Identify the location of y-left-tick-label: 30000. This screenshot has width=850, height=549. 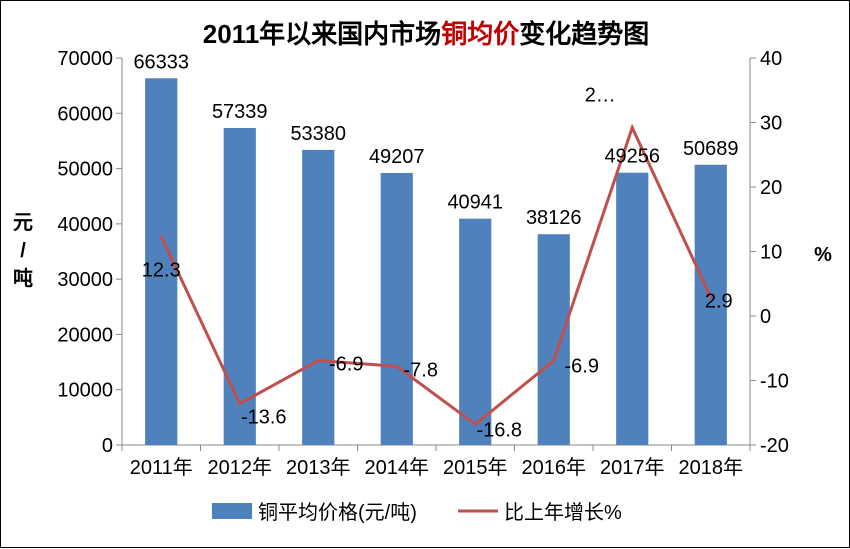
(85, 280).